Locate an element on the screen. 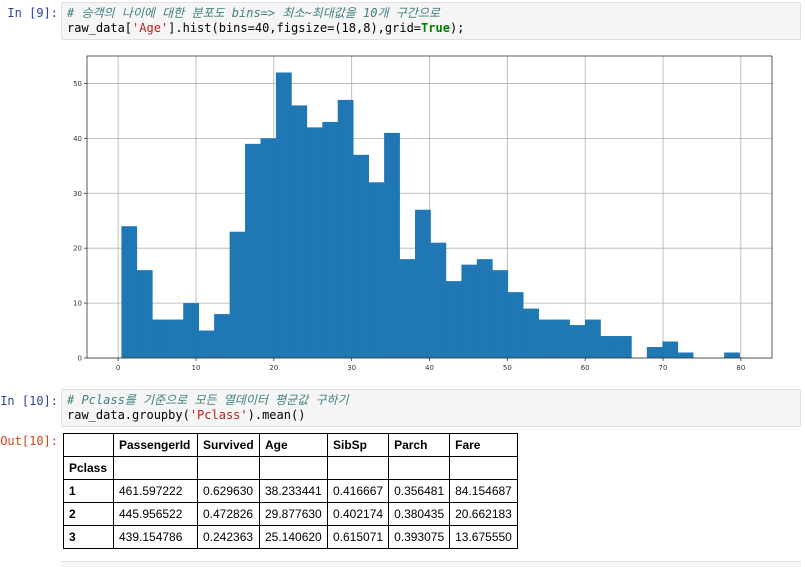  x-tick-label: 80 is located at coordinates (740, 368).